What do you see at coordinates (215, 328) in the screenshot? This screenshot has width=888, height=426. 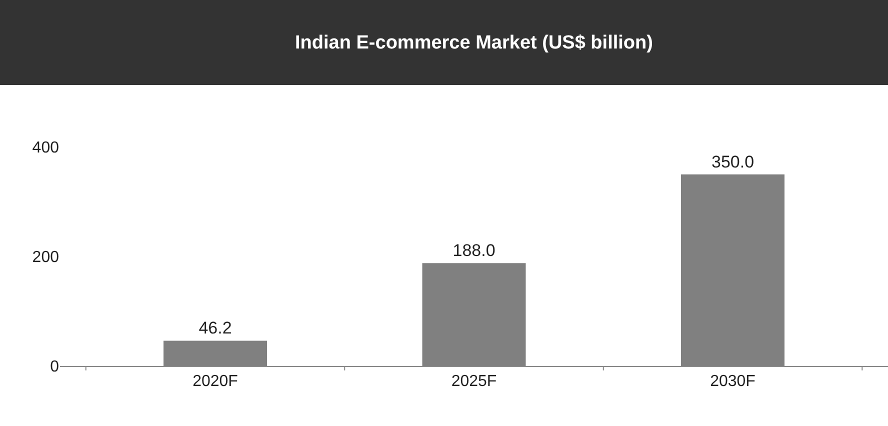 I see `data-label: 46.2` at bounding box center [215, 328].